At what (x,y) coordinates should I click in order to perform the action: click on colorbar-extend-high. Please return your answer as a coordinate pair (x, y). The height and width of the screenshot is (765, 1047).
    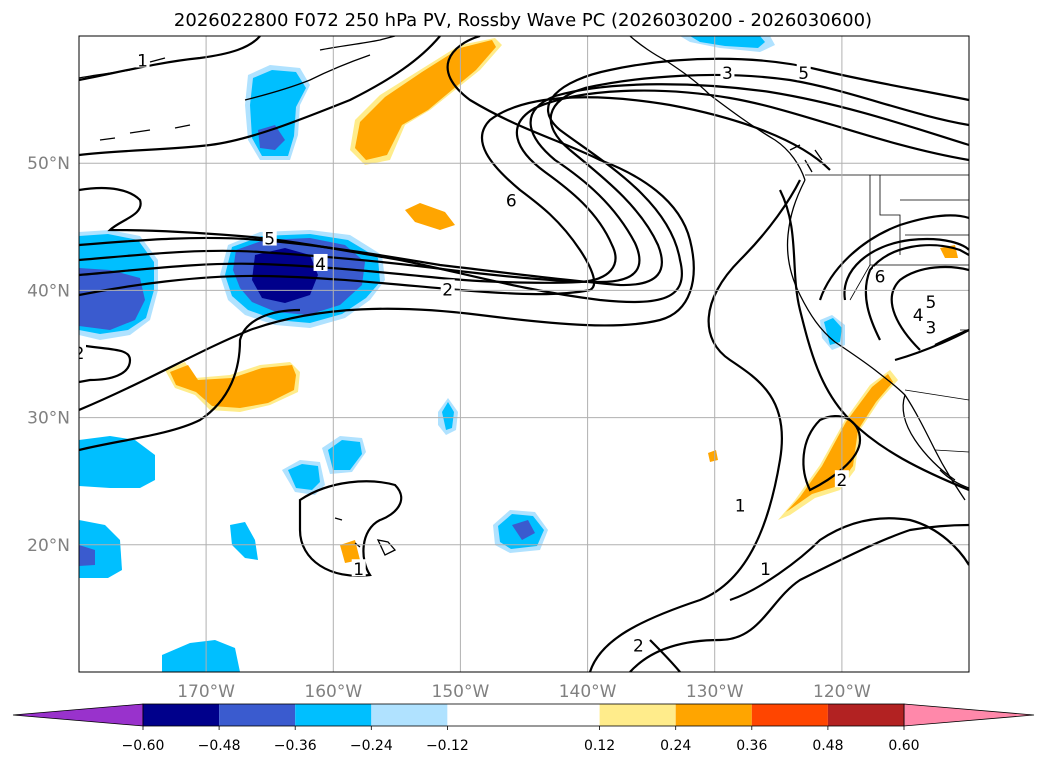
    Looking at the image, I should click on (969, 715).